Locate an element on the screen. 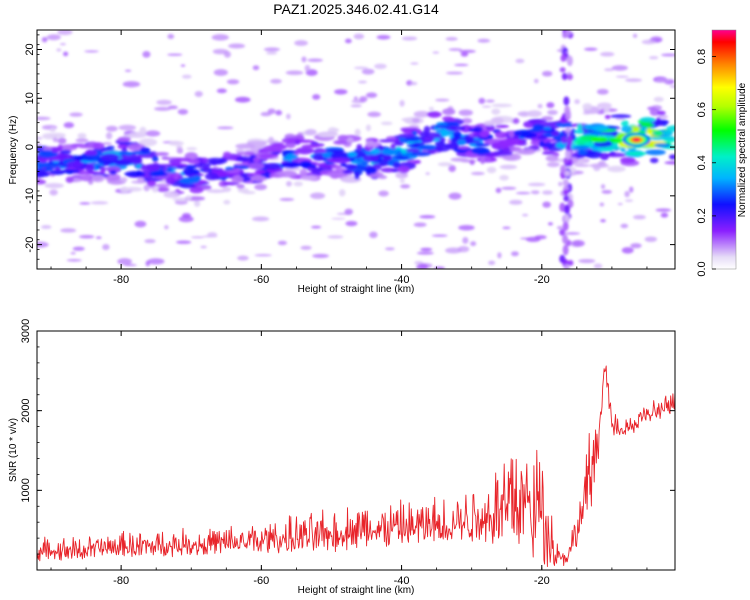 The width and height of the screenshot is (750, 600). snr-y-tick-label: 1000 is located at coordinates (26, 490).